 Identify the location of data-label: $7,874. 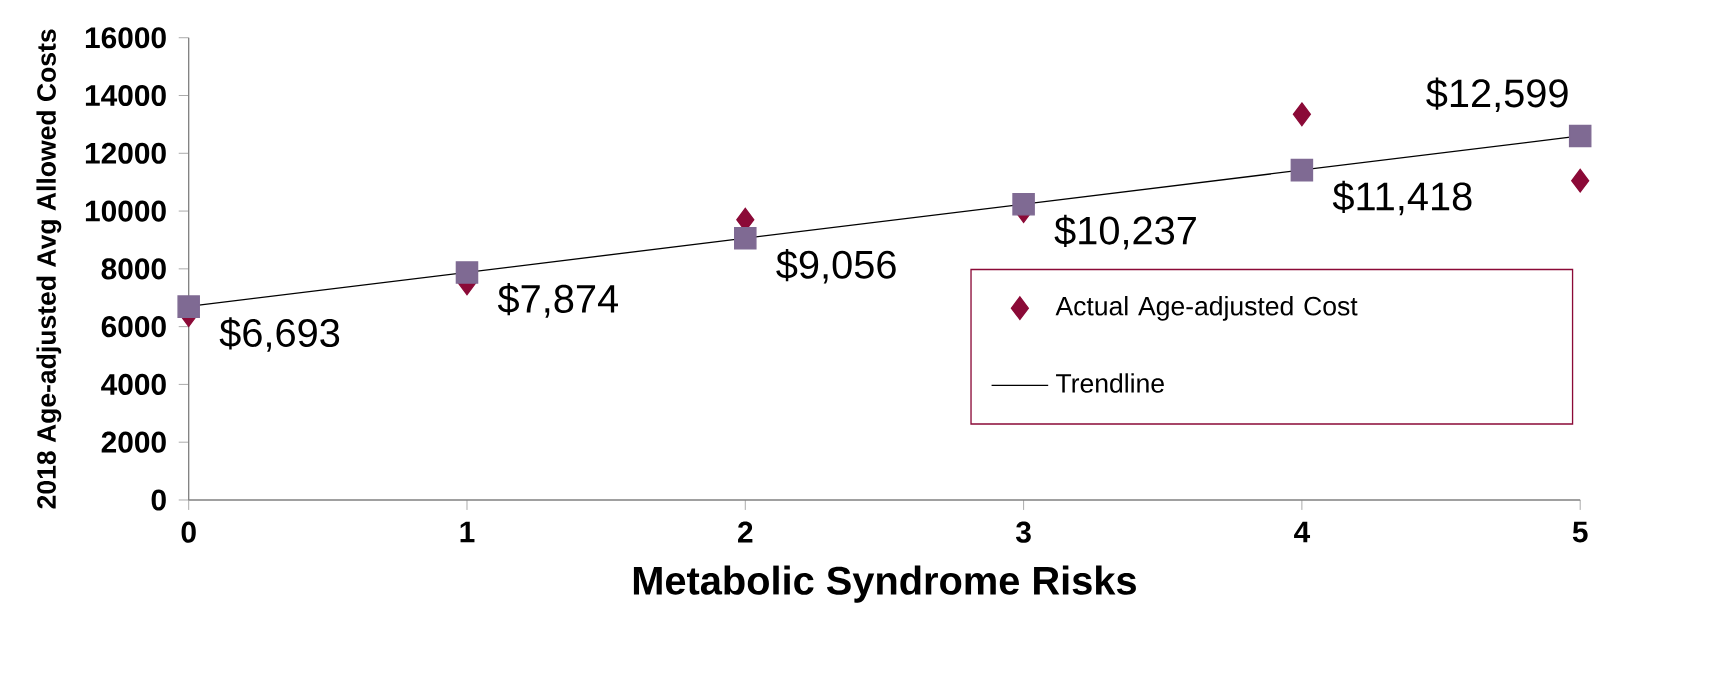
(557, 300).